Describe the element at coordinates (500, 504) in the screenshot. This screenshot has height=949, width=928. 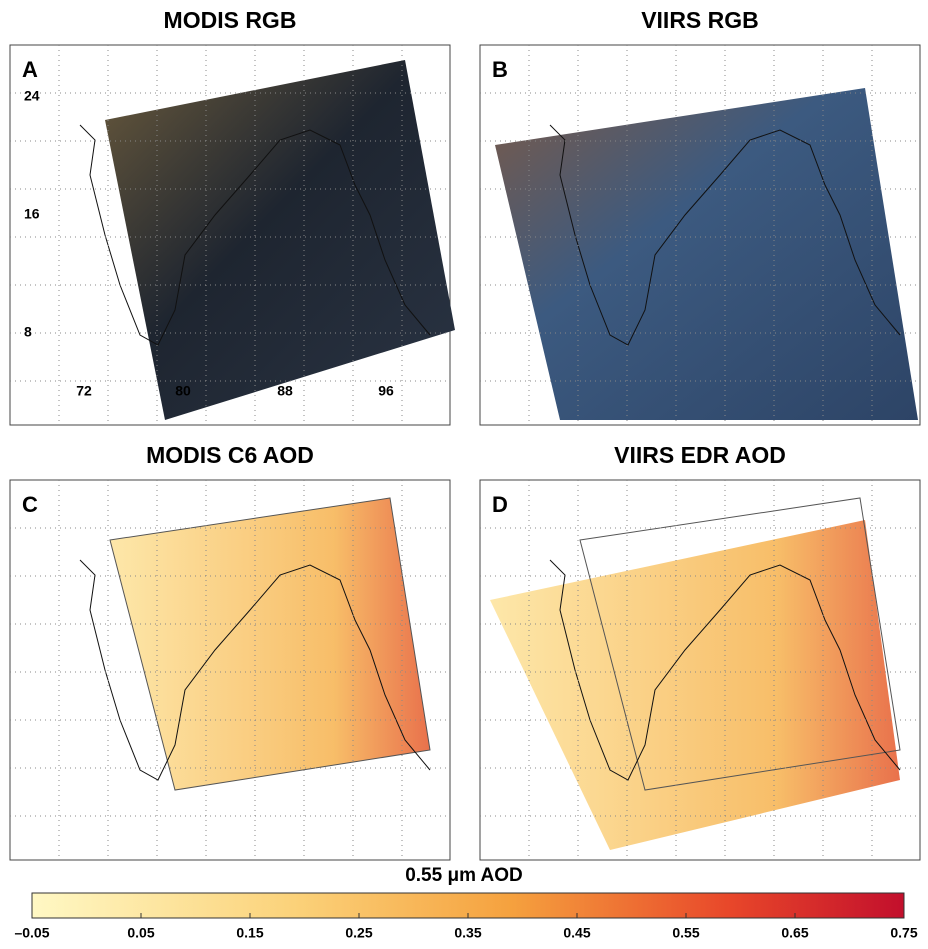
I see `panel-letter: D` at that location.